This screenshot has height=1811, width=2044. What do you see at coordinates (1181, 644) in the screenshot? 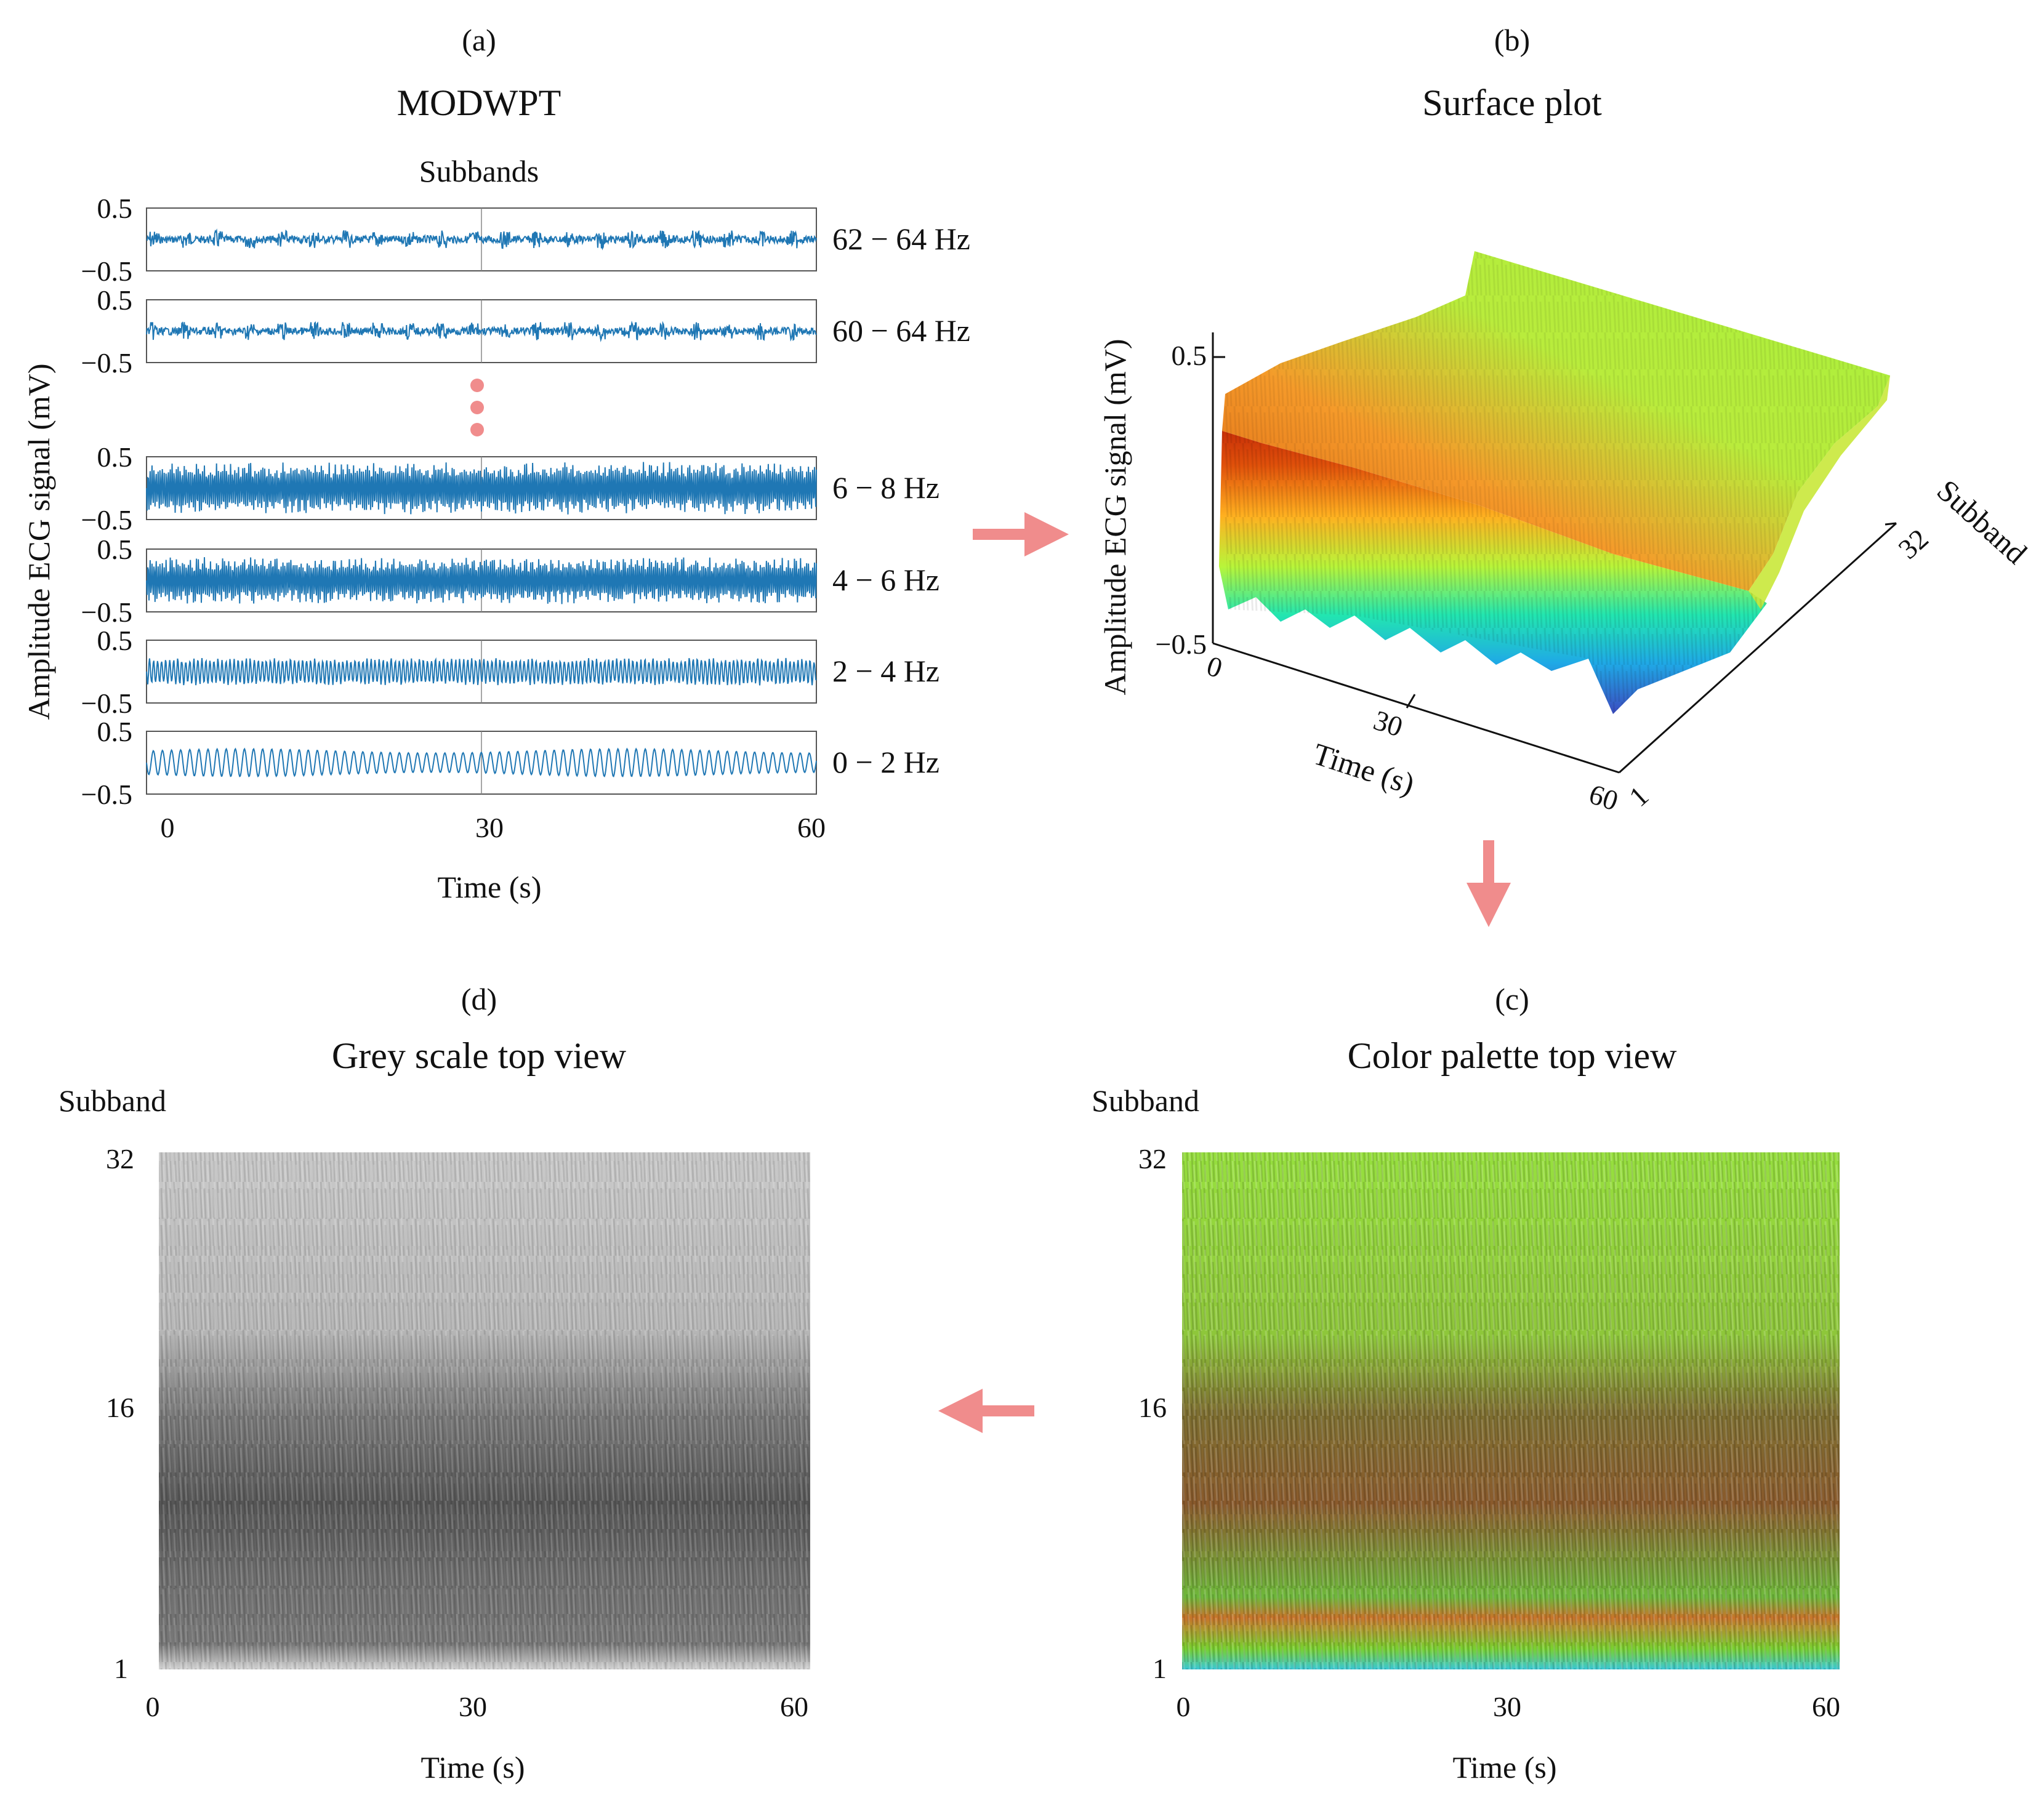
I see `z-tick-minus-0.5: −0.5` at bounding box center [1181, 644].